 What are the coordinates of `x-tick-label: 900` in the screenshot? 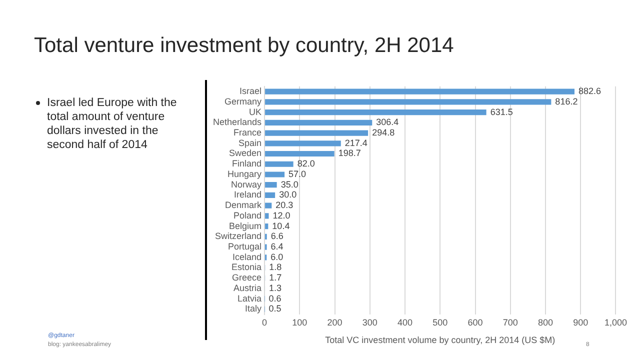 It's located at (580, 322).